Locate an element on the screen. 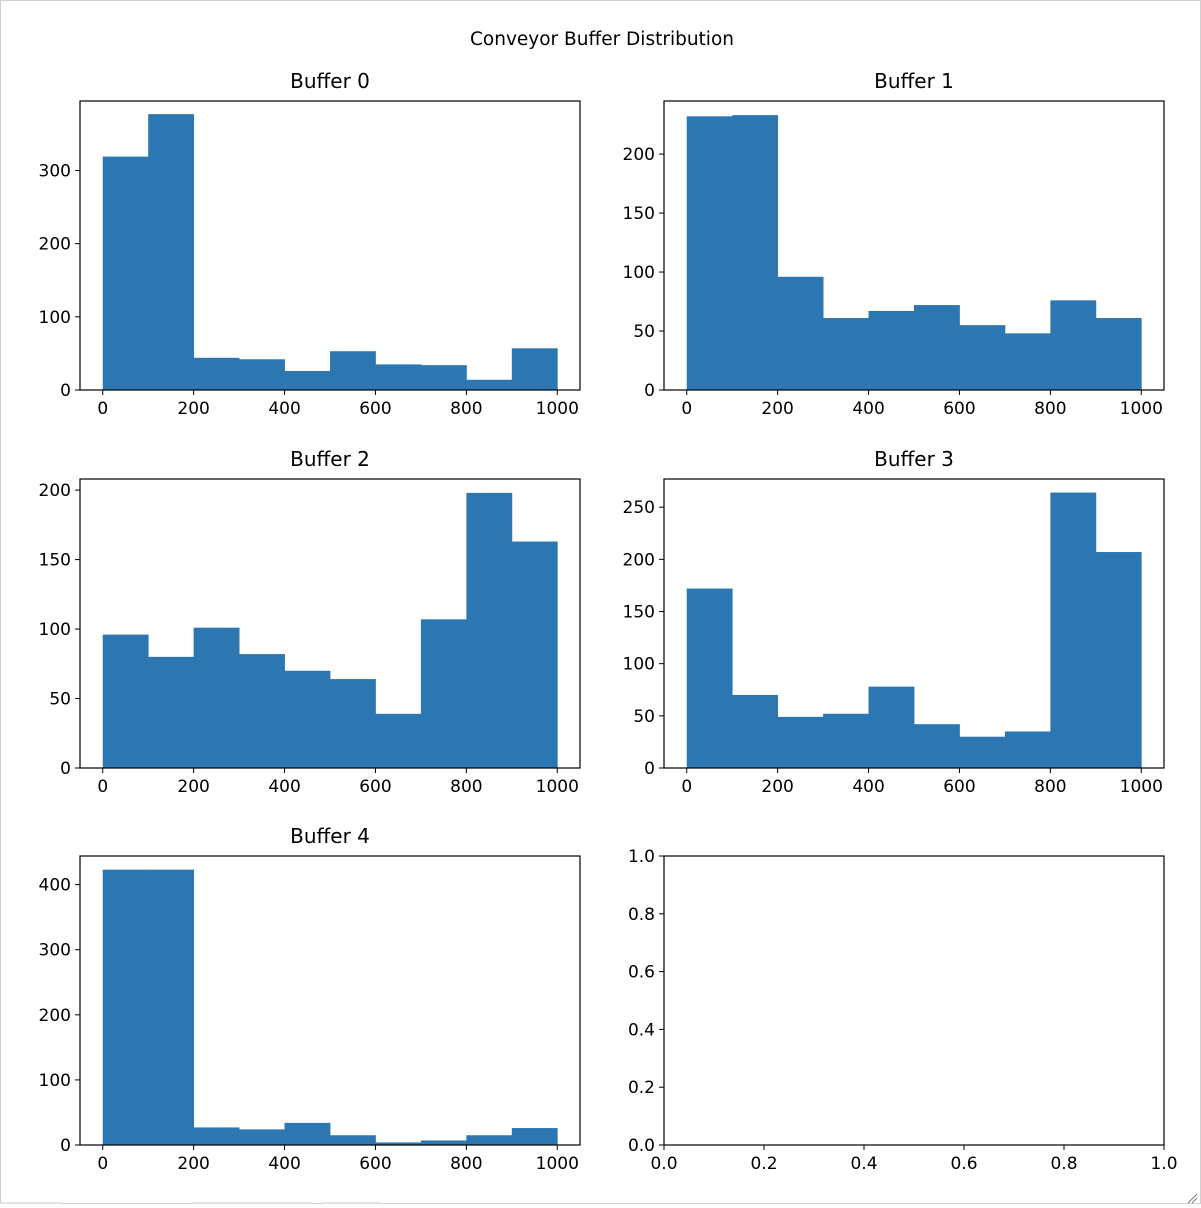 The image size is (1201, 1208). y-tick-label: 0.6 is located at coordinates (641, 973).